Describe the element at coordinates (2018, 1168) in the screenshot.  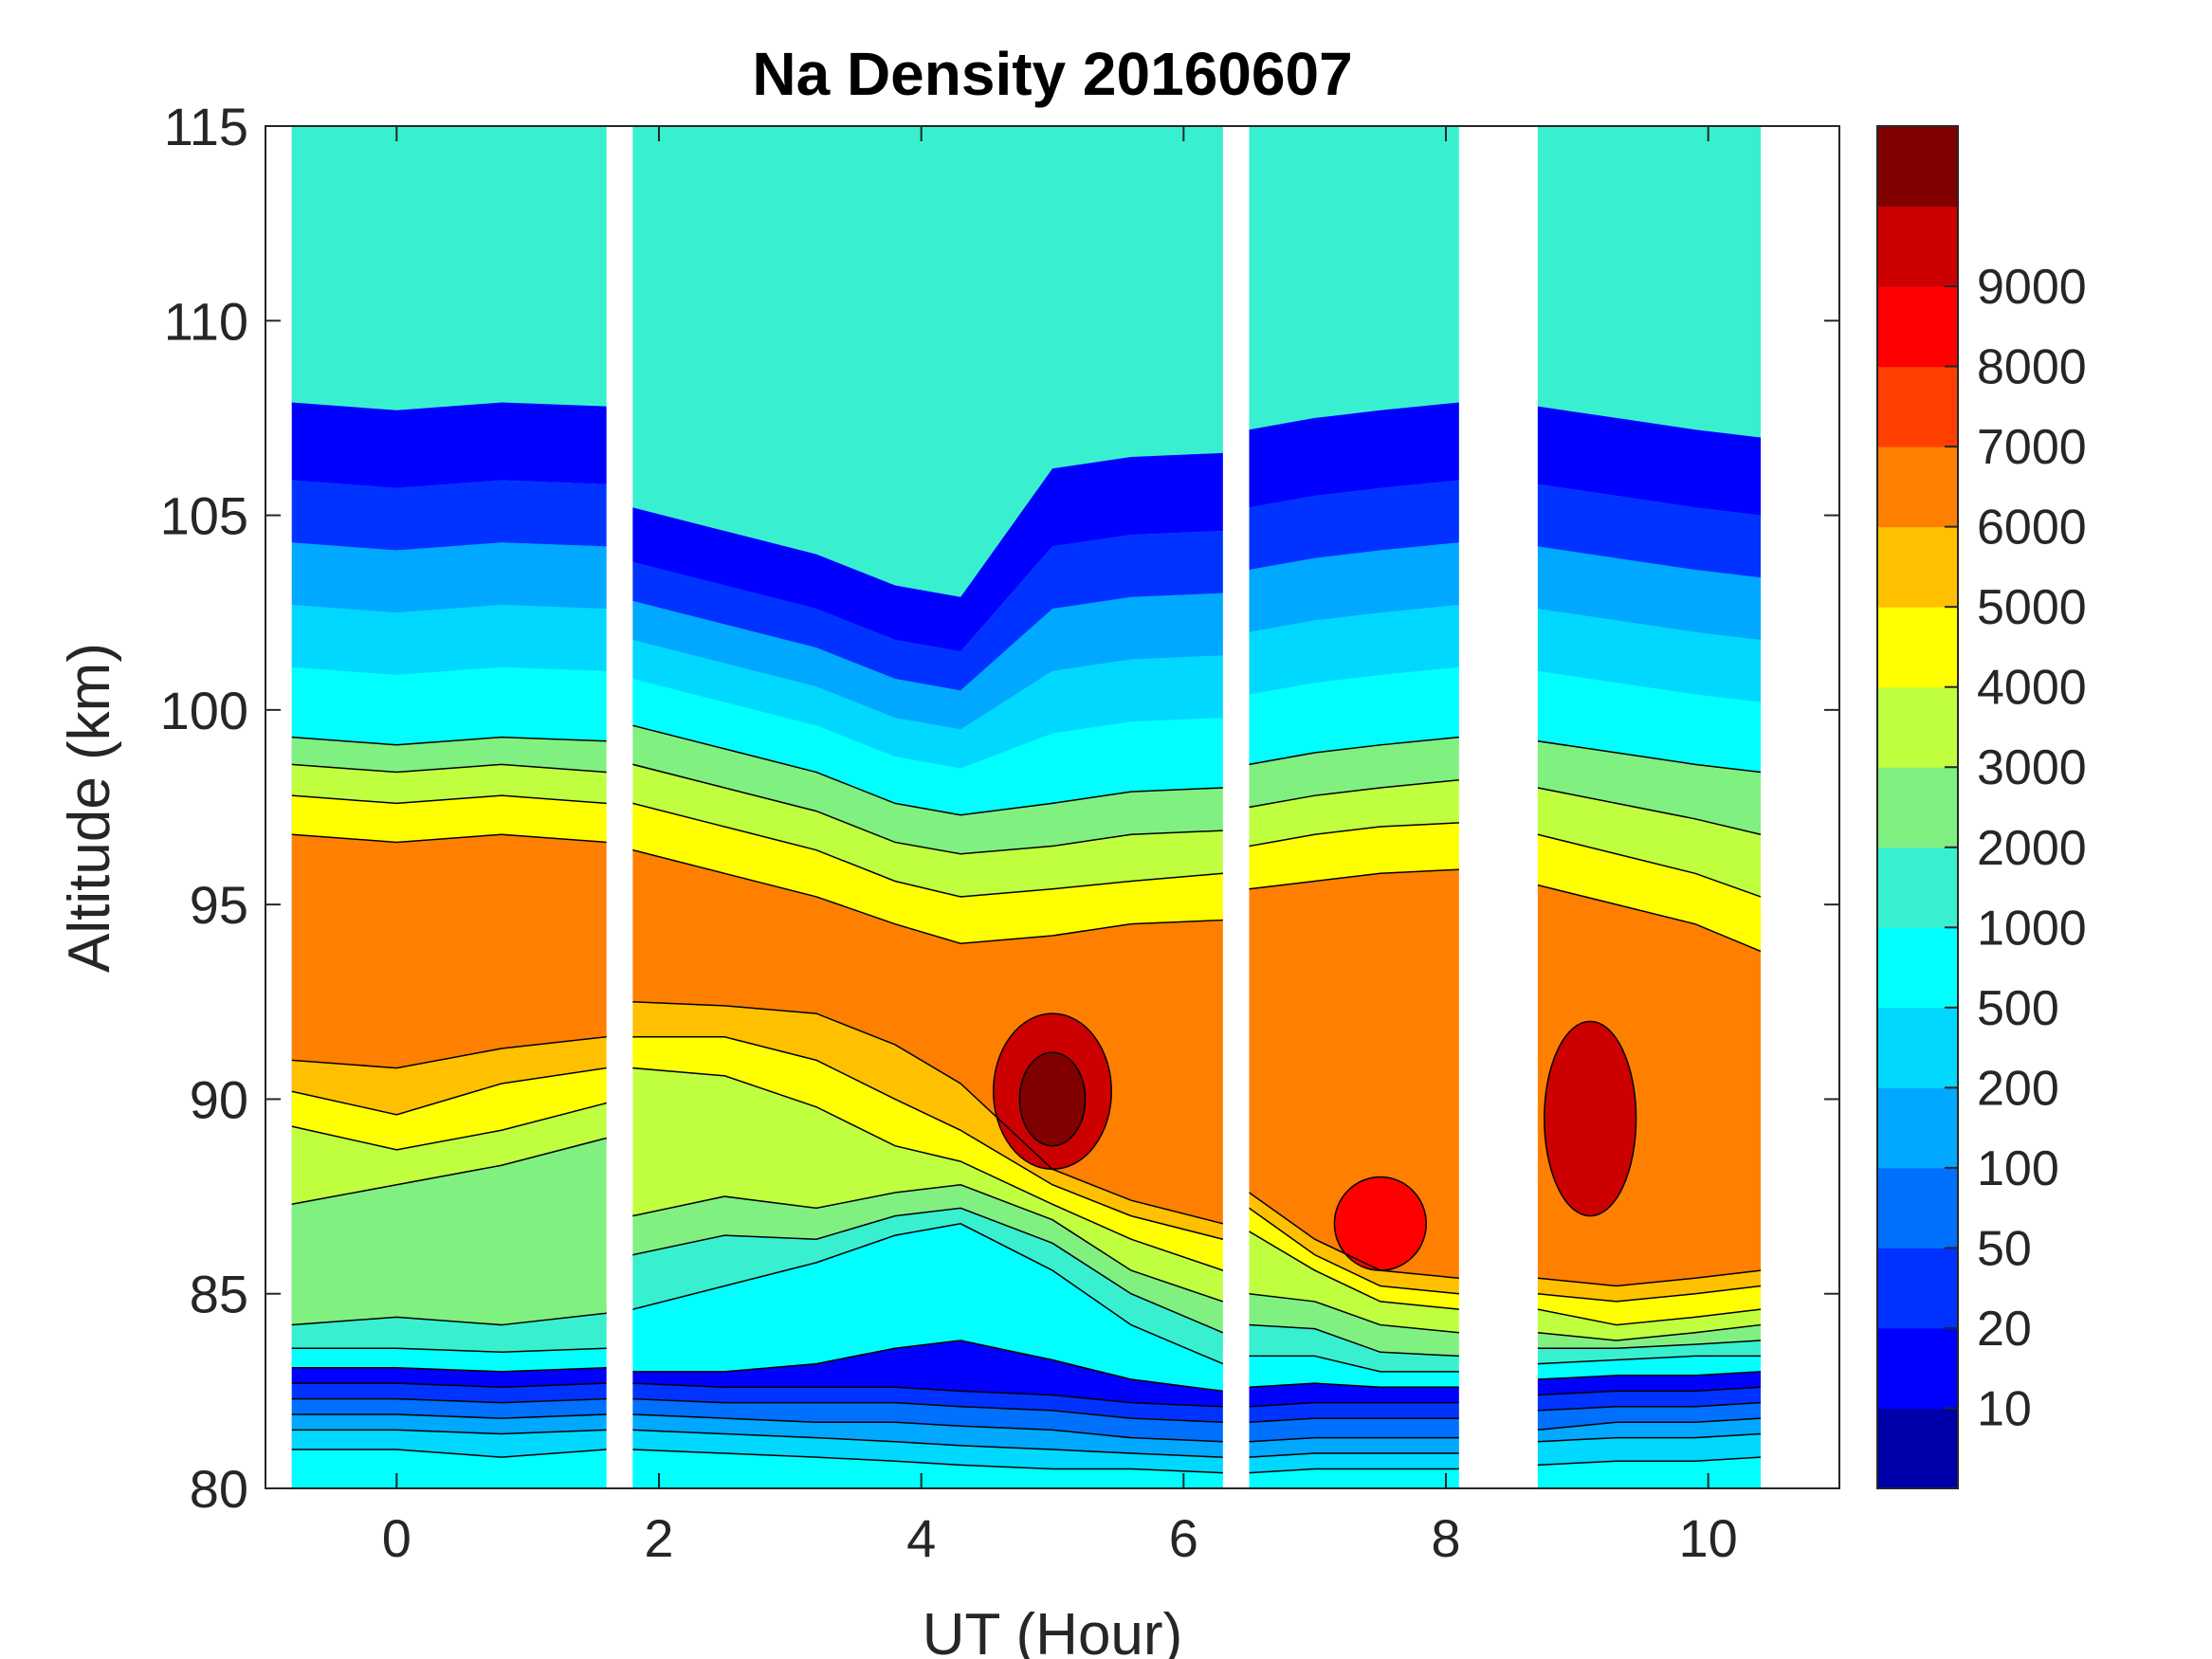
I see `colorbar-tick-label: 100` at that location.